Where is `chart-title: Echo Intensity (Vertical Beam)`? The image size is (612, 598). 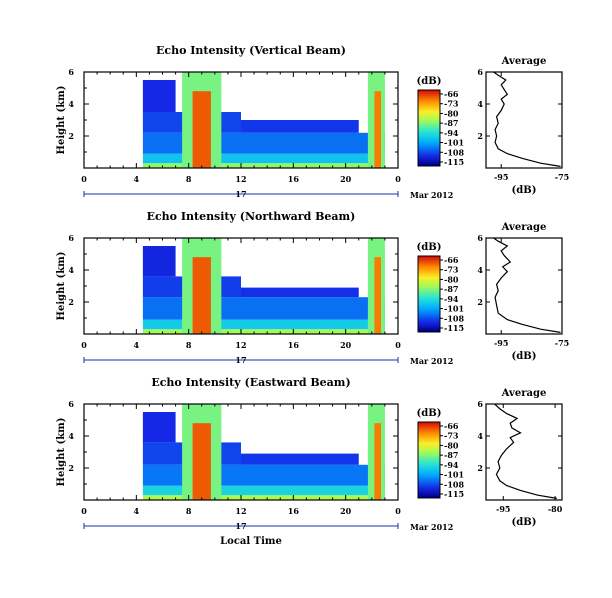
chart-title: Echo Intensity (Vertical Beam) is located at coordinates (251, 50).